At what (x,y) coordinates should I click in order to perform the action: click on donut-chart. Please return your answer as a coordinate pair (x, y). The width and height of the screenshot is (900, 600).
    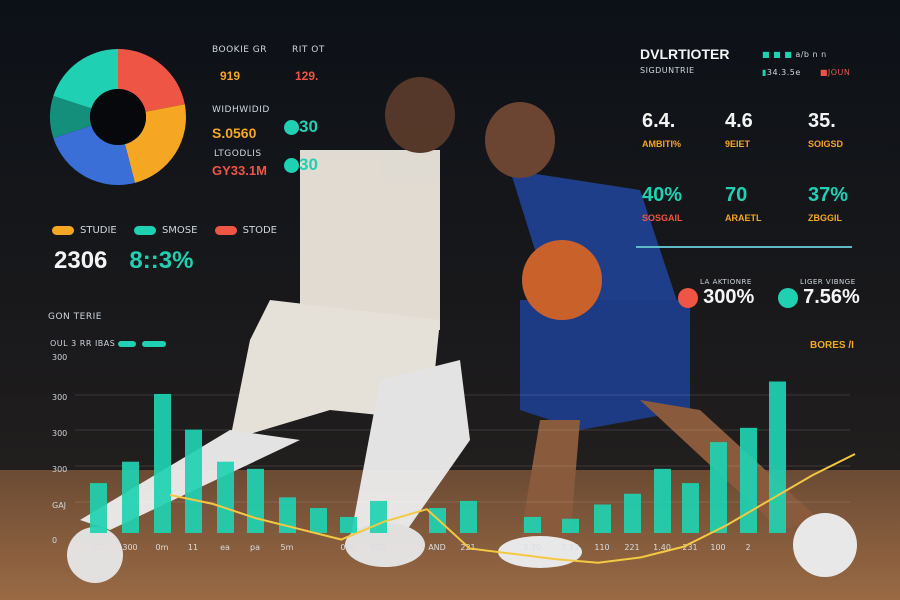
    Looking at the image, I should click on (118, 117).